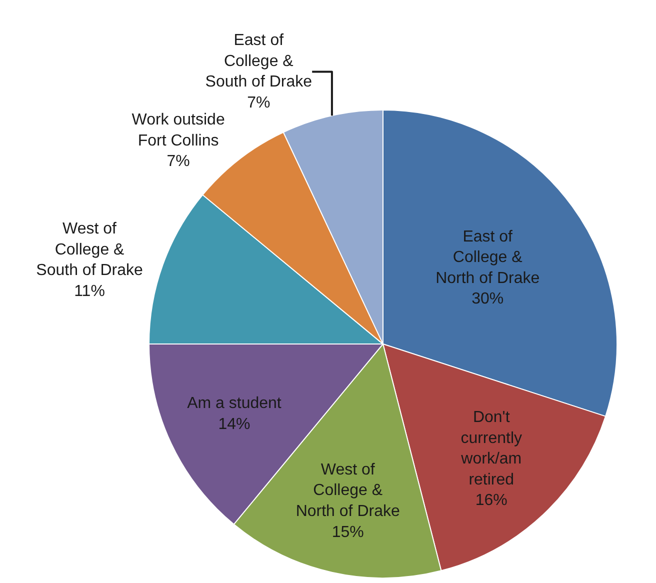  Describe the element at coordinates (234, 403) in the screenshot. I see `slice-label: Am a student` at that location.